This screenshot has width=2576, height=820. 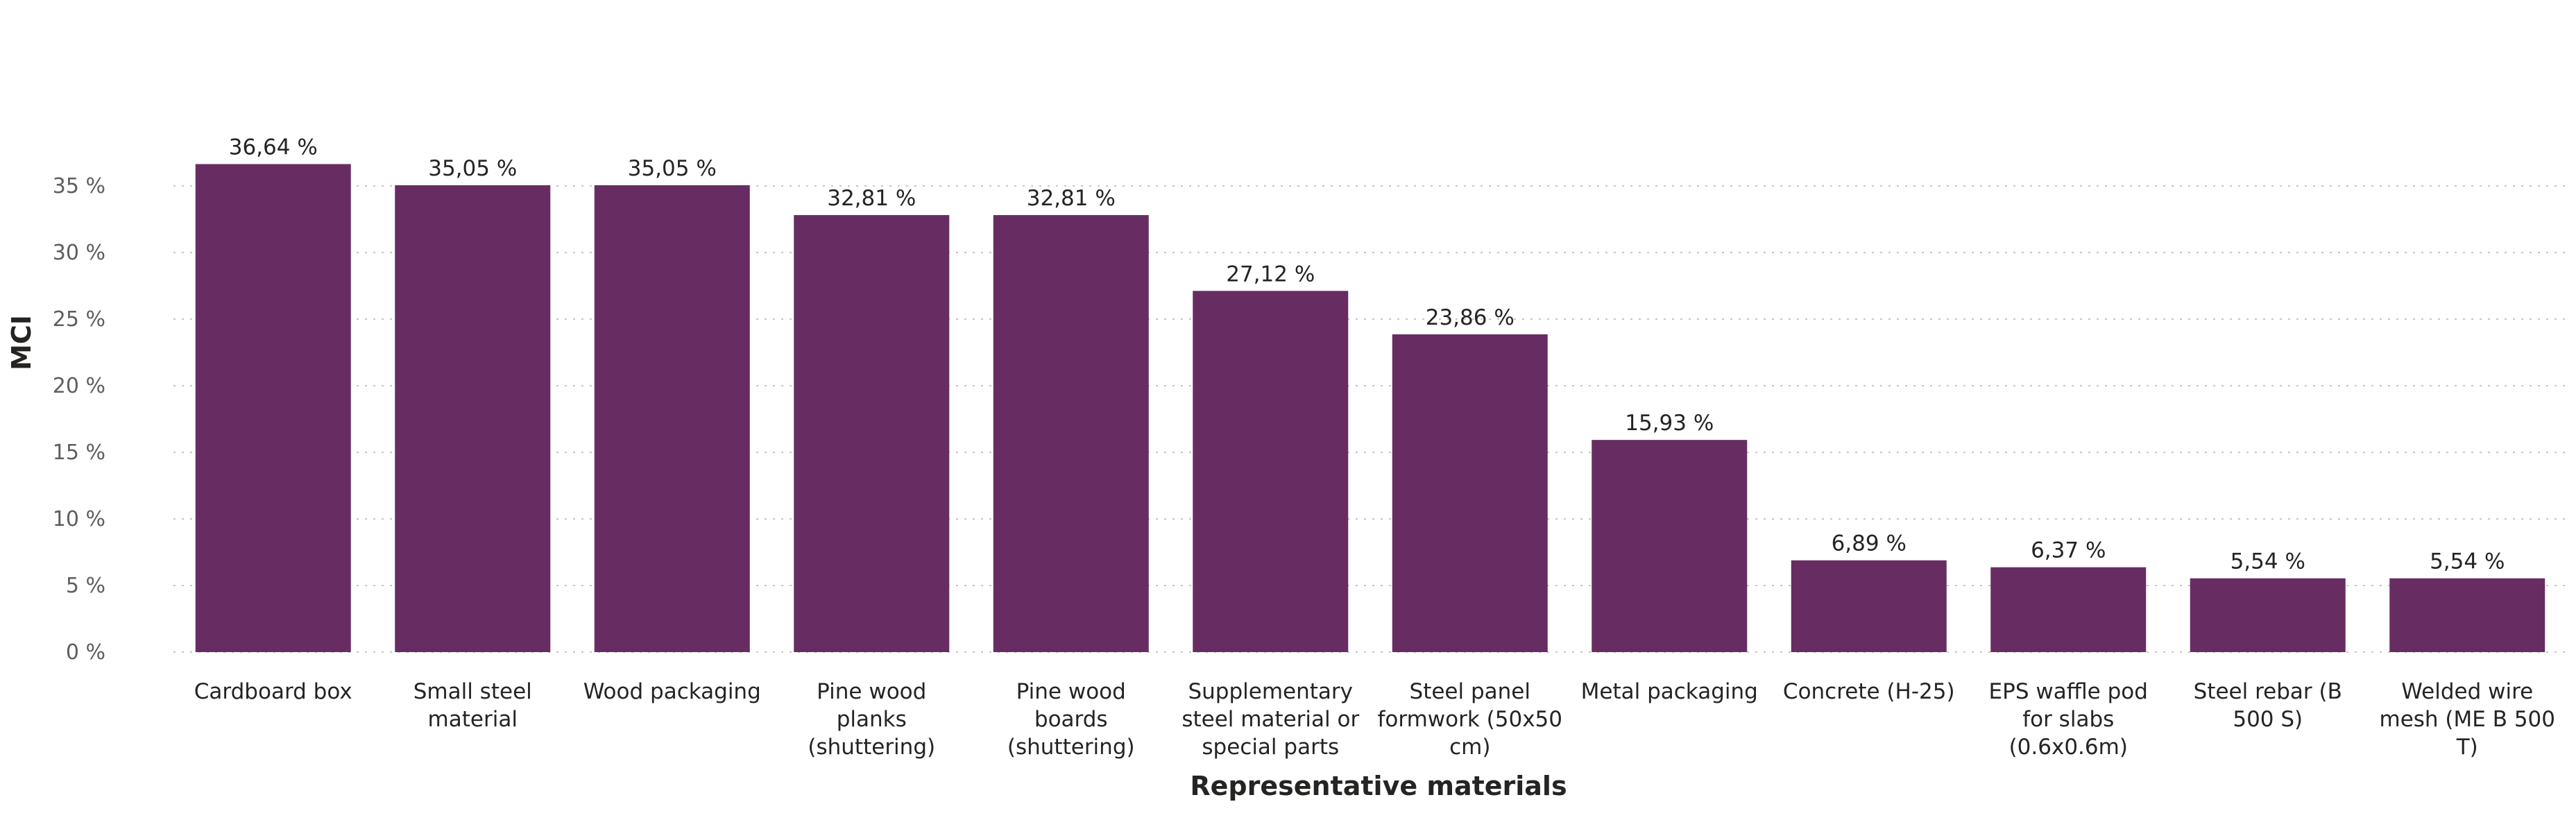 What do you see at coordinates (1669, 691) in the screenshot?
I see `x-tick-label: Metal packaging` at bounding box center [1669, 691].